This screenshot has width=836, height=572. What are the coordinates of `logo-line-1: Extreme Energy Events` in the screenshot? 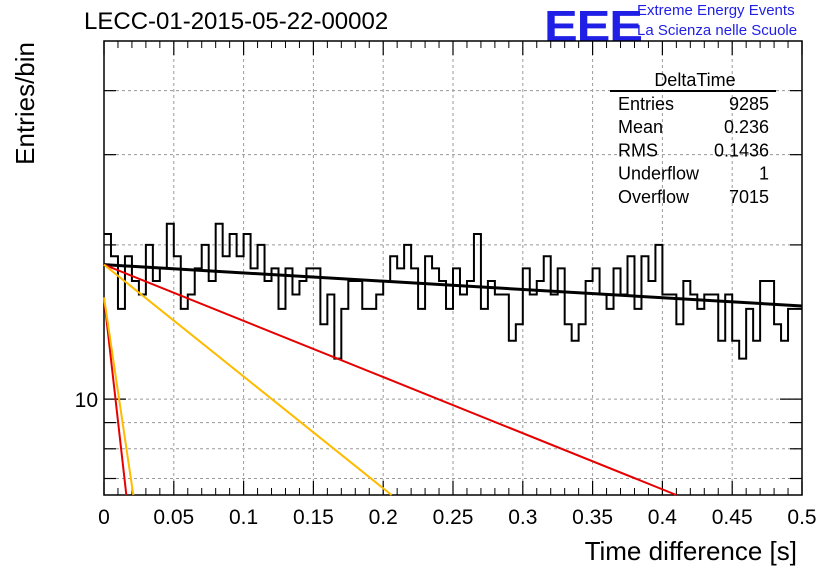 It's located at (716, 10).